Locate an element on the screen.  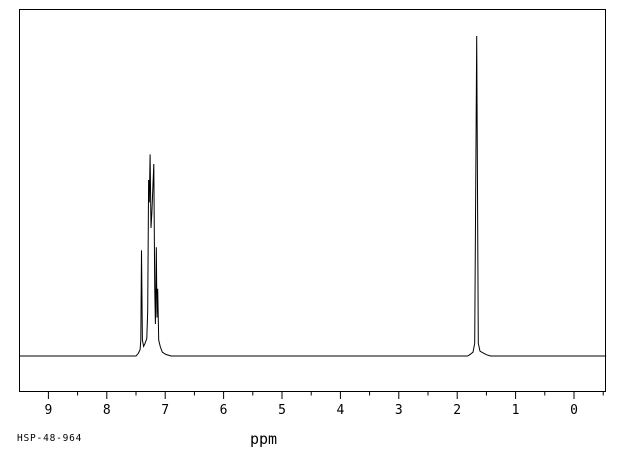
x-tick-label: 5 is located at coordinates (282, 410).